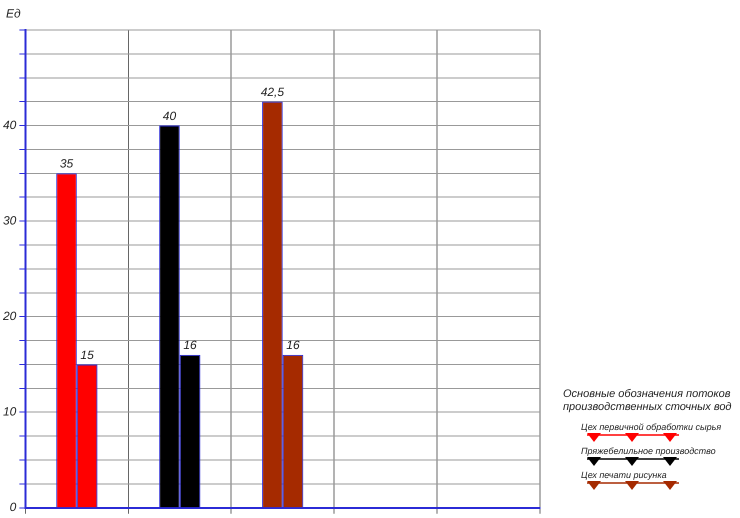 The height and width of the screenshot is (518, 740). What do you see at coordinates (9, 125) in the screenshot?
I see `y-tick-label: 40` at bounding box center [9, 125].